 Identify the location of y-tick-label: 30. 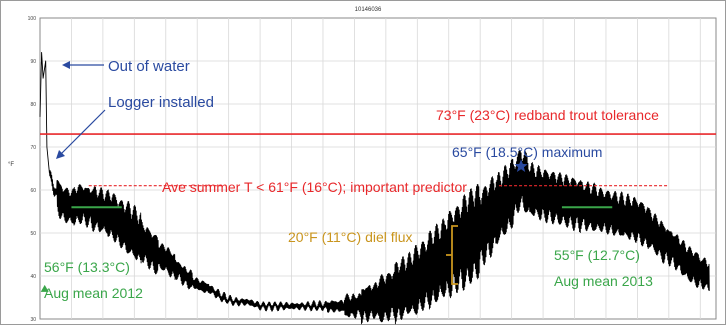
(33, 320).